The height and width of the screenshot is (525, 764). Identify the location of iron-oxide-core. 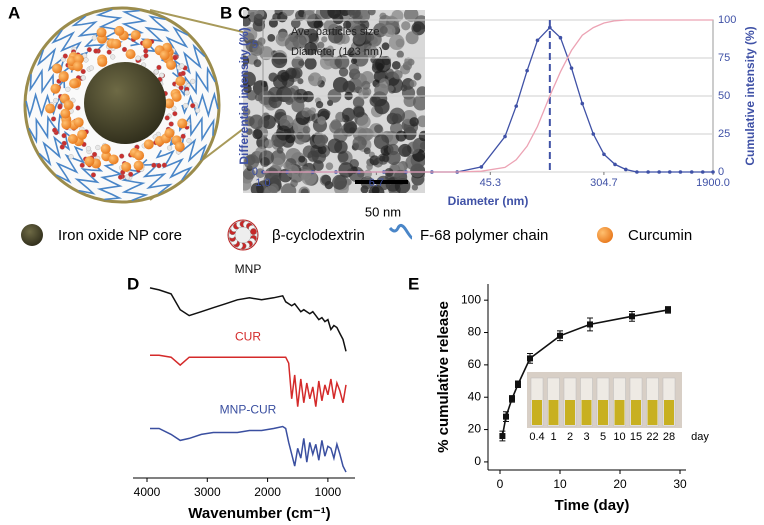
(125, 103).